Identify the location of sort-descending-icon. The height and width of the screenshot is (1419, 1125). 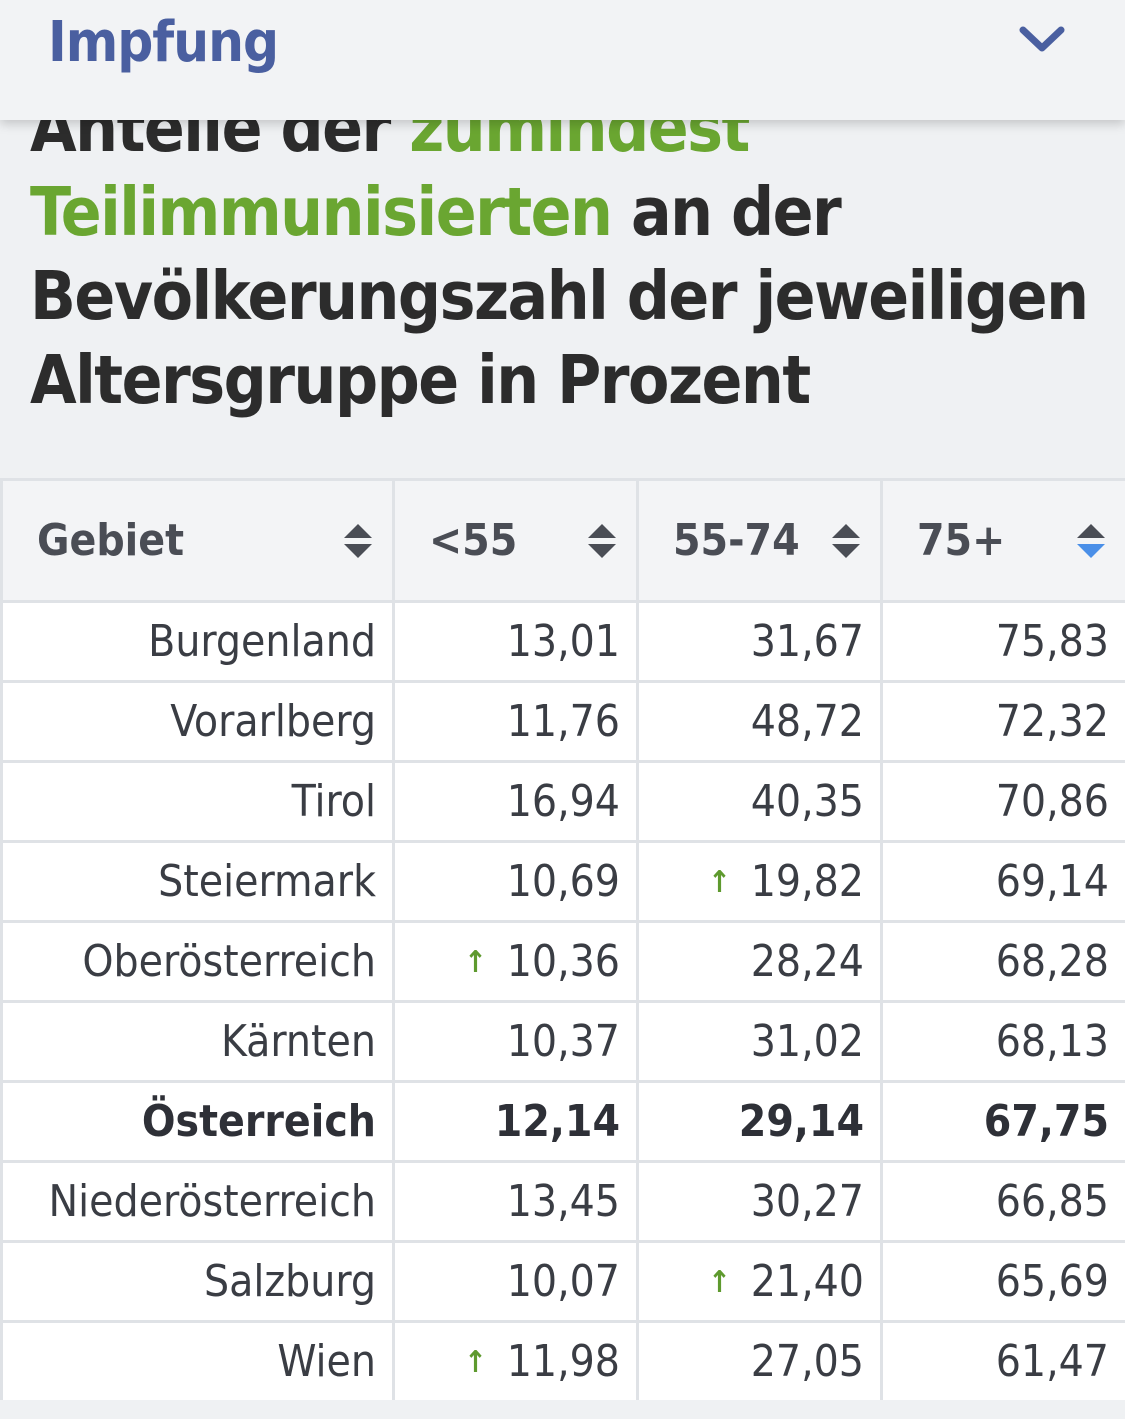
(1091, 541).